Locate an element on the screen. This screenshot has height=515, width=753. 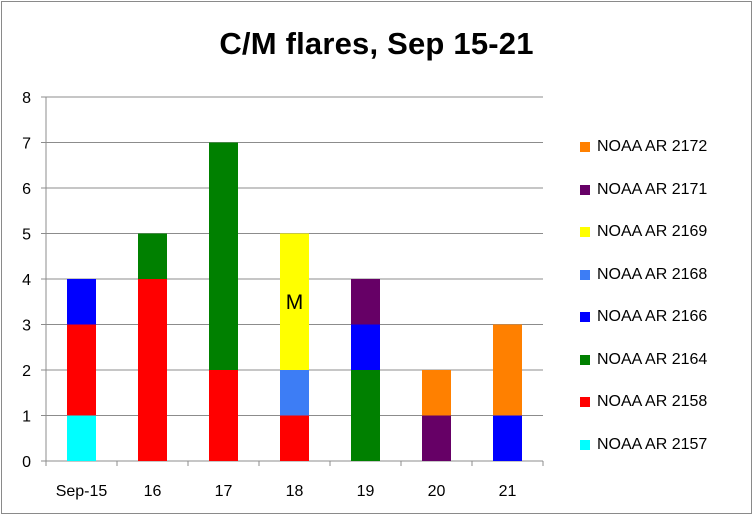
y-tick-label: 7 is located at coordinates (26, 144).